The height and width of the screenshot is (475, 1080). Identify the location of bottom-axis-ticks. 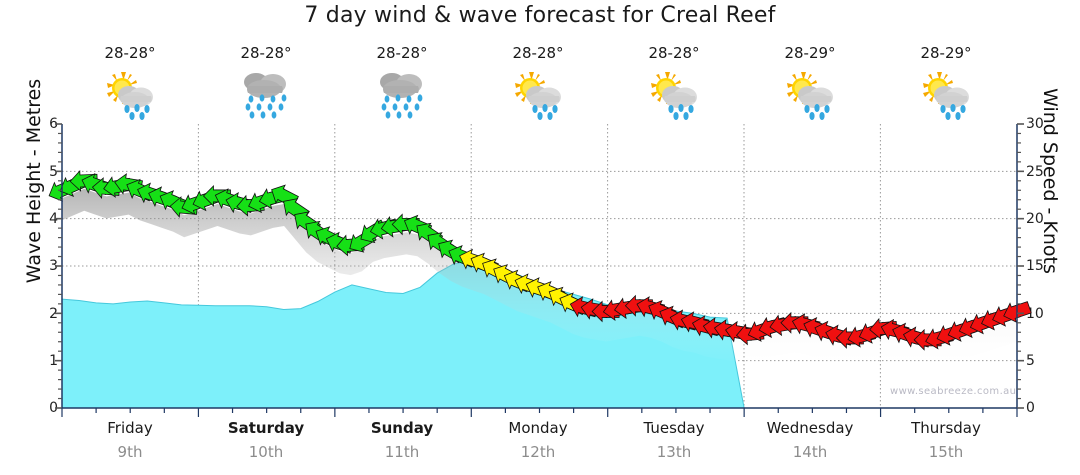
(539, 412).